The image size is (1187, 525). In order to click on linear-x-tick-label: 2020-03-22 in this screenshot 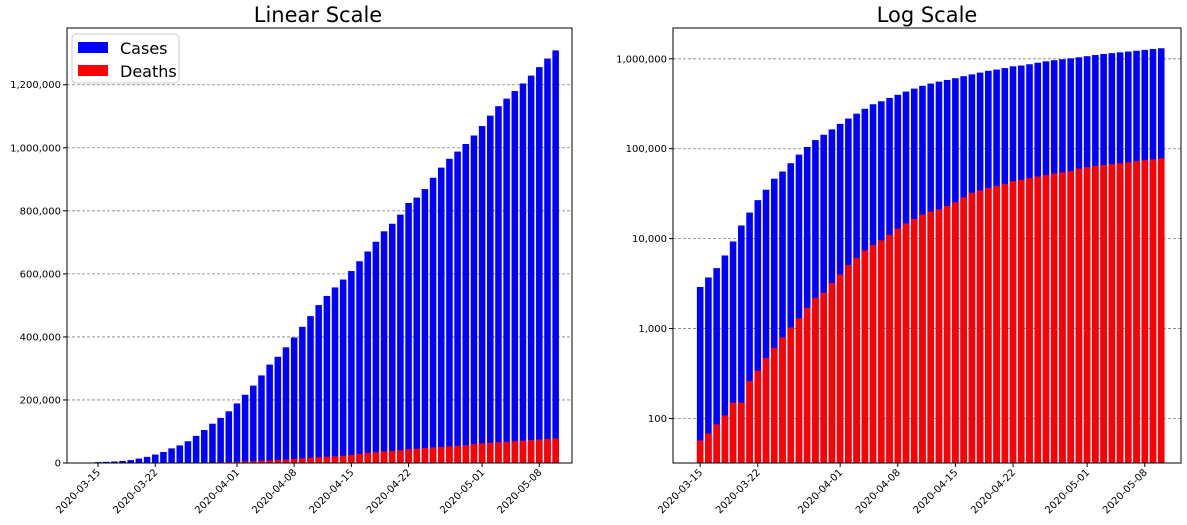, I will do `click(135, 491)`.